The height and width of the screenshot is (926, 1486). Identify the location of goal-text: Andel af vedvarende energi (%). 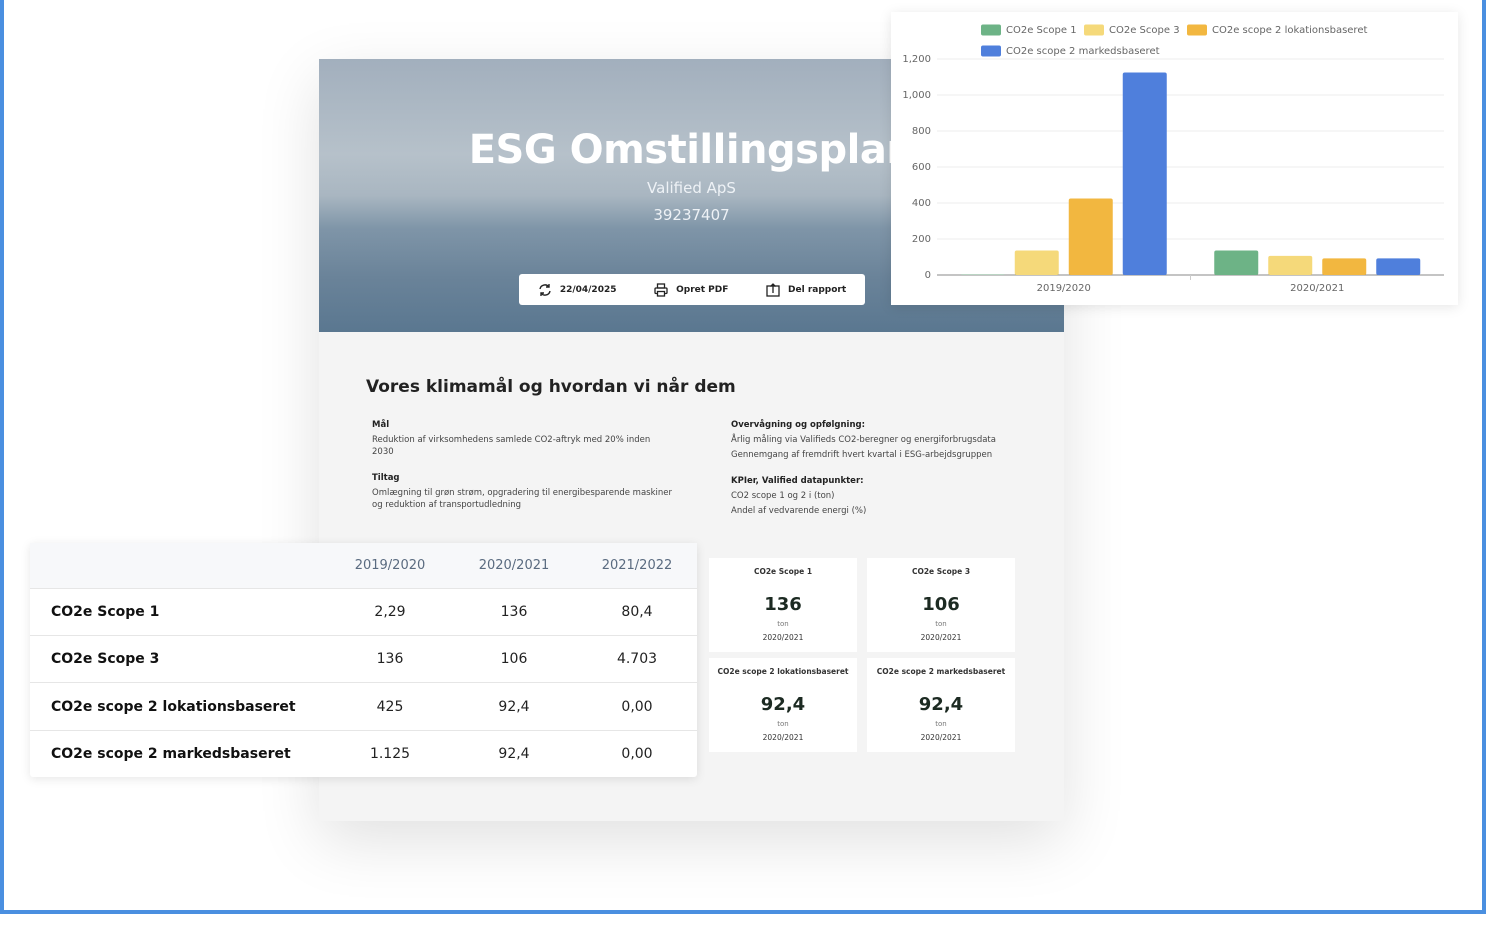
(799, 511).